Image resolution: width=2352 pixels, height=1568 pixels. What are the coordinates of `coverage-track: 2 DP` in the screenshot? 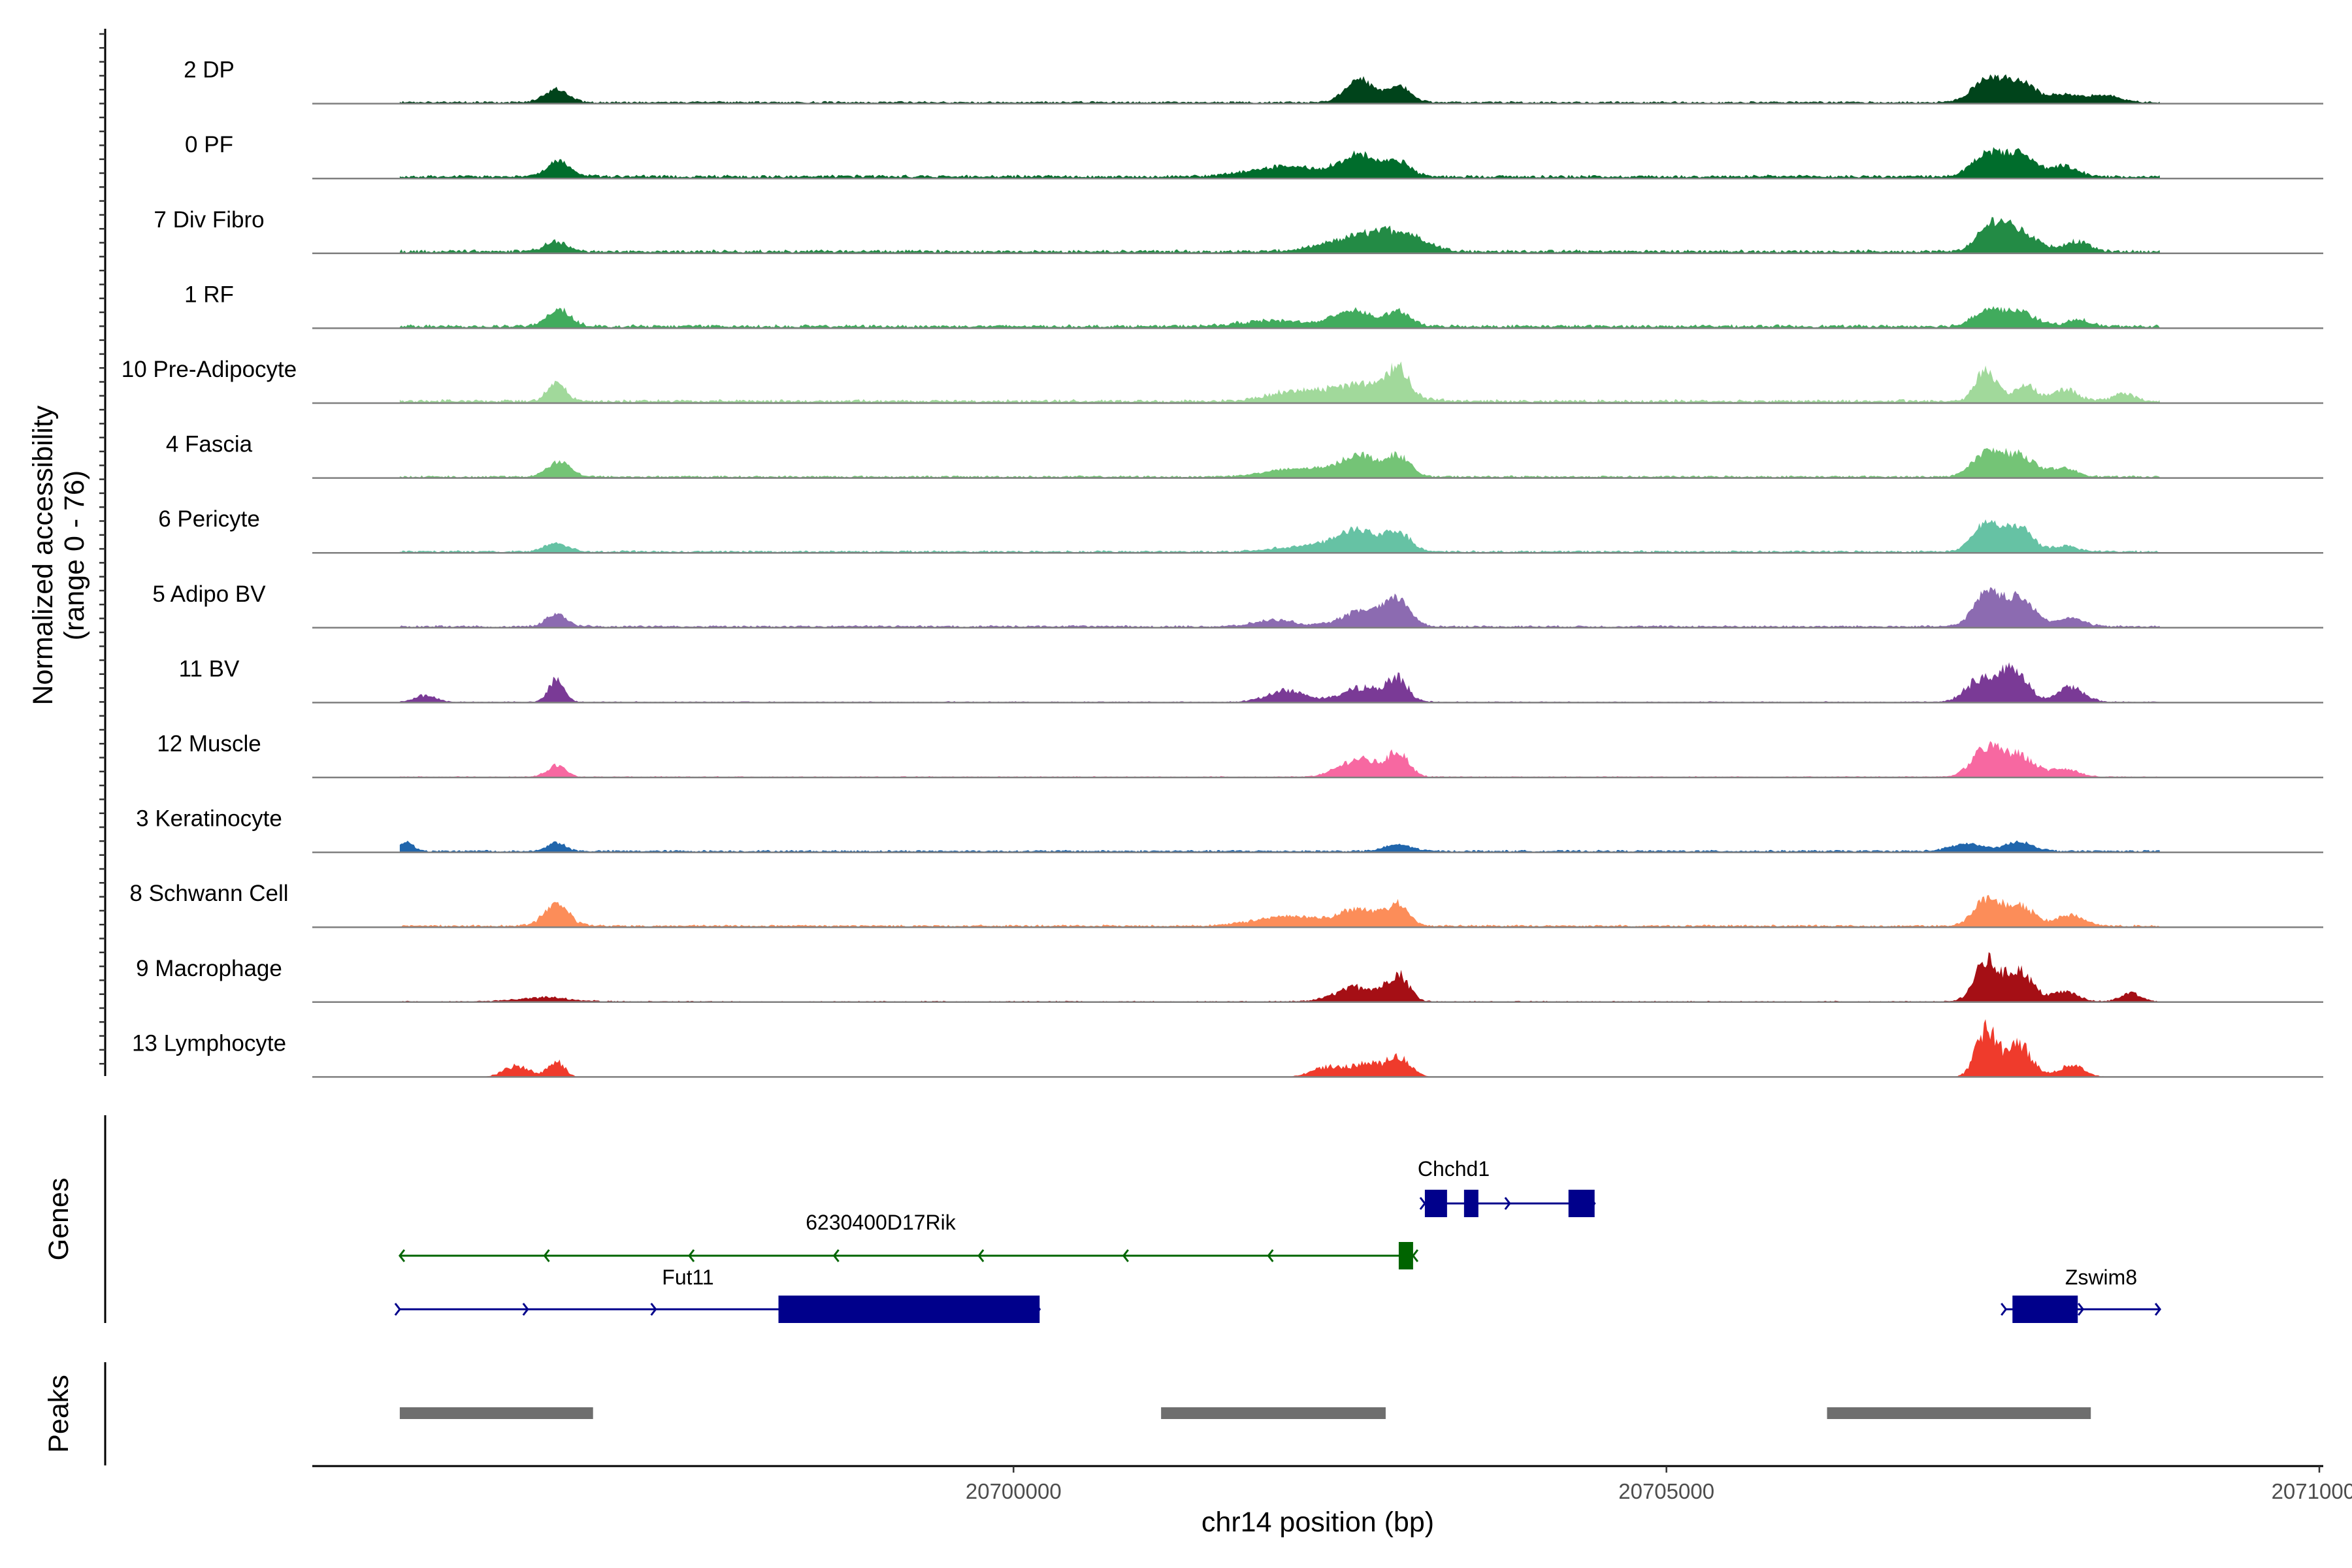 It's located at (1253, 81).